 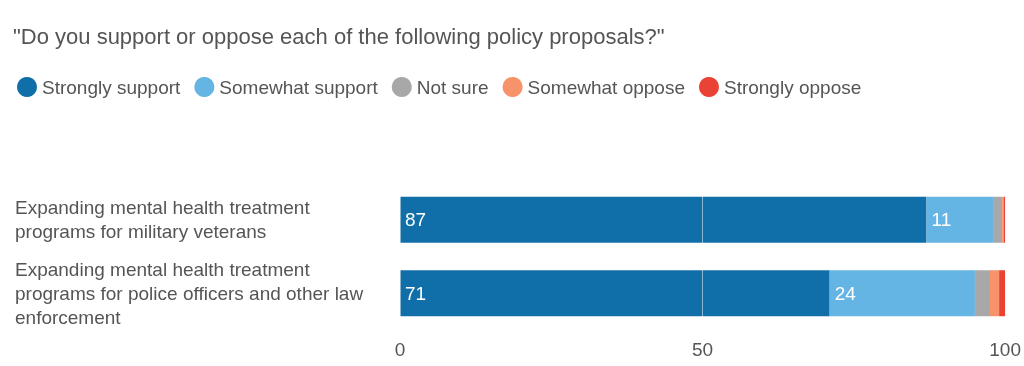 I want to click on x-tick-label: 100, so click(x=1005, y=349).